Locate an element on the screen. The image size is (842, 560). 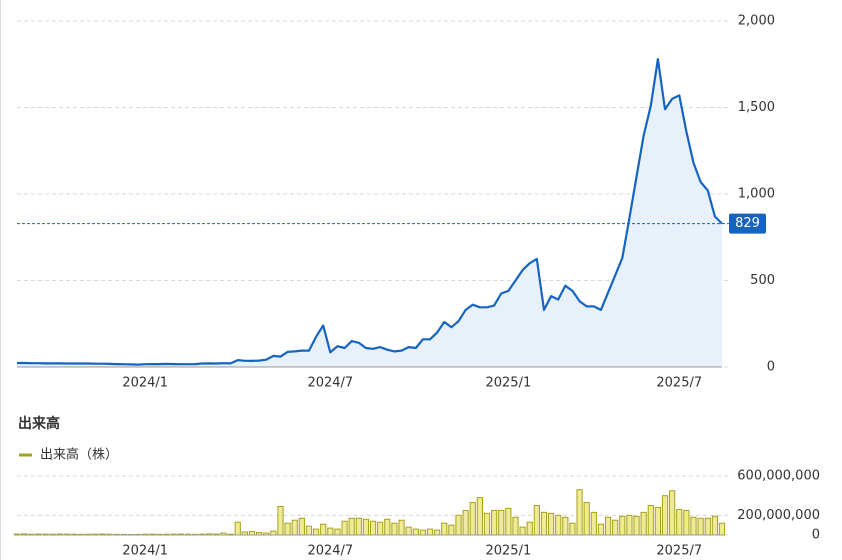
last-value-badge is located at coordinates (747, 223).